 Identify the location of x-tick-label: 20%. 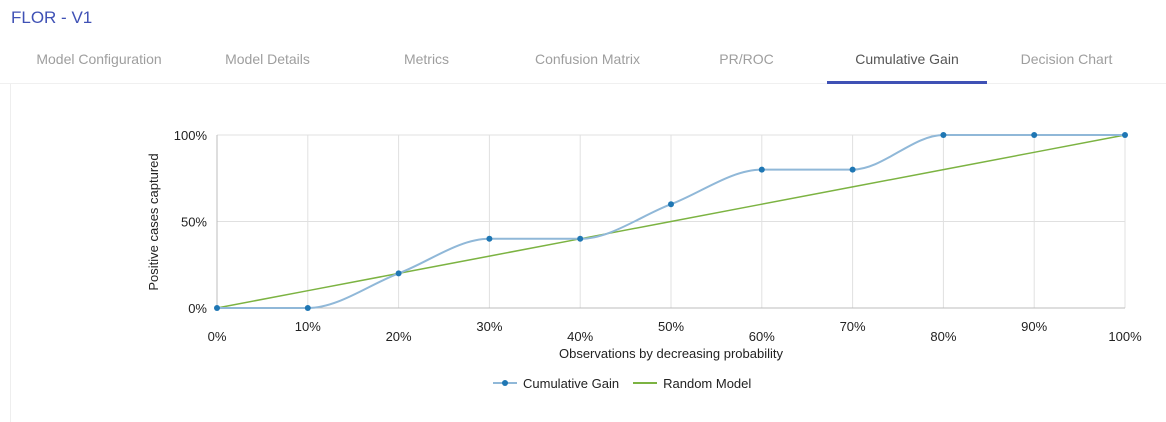
(399, 336).